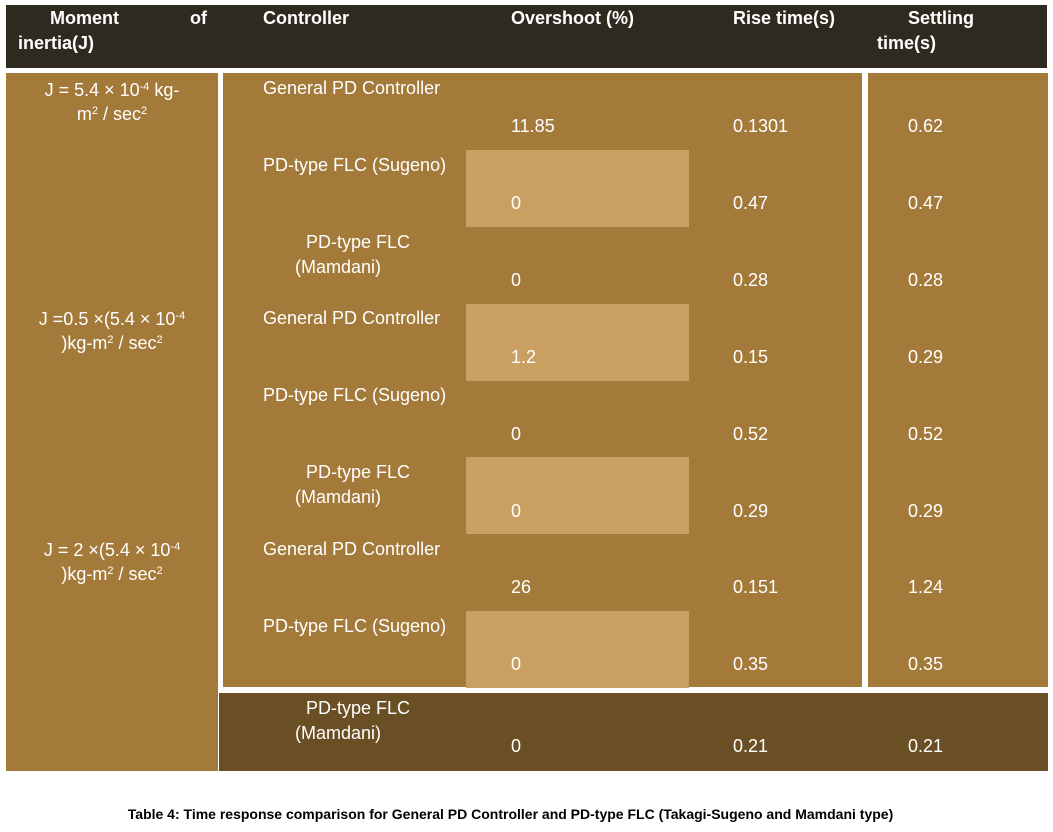 Image resolution: width=1053 pixels, height=832 pixels. What do you see at coordinates (306, 18) in the screenshot?
I see `header-controller: Controller` at bounding box center [306, 18].